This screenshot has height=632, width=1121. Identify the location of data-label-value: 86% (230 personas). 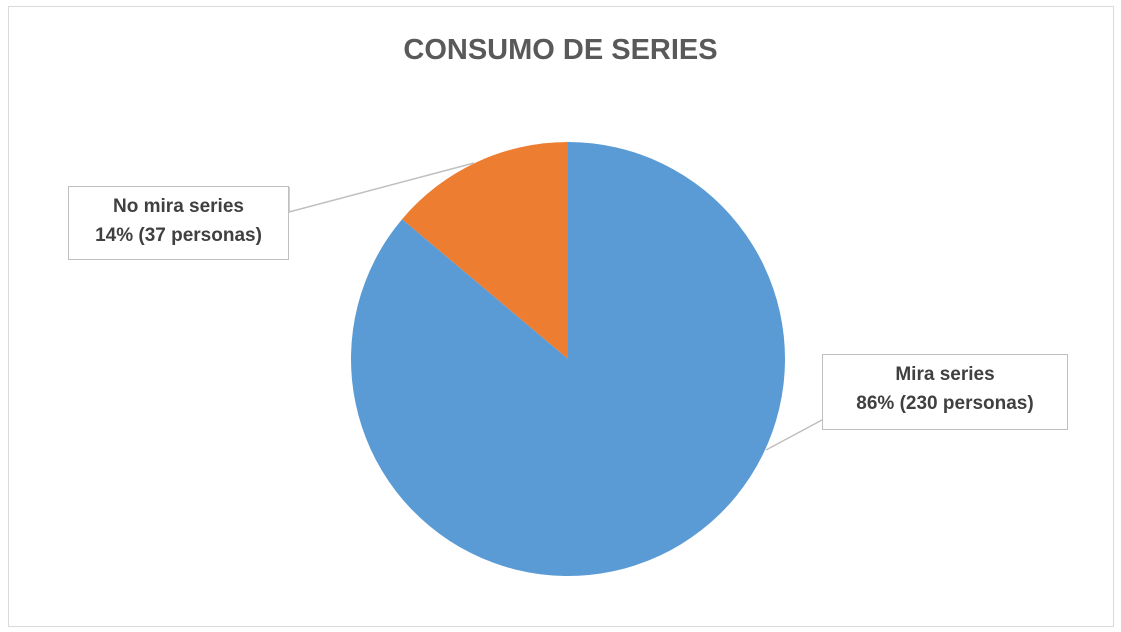
(945, 403).